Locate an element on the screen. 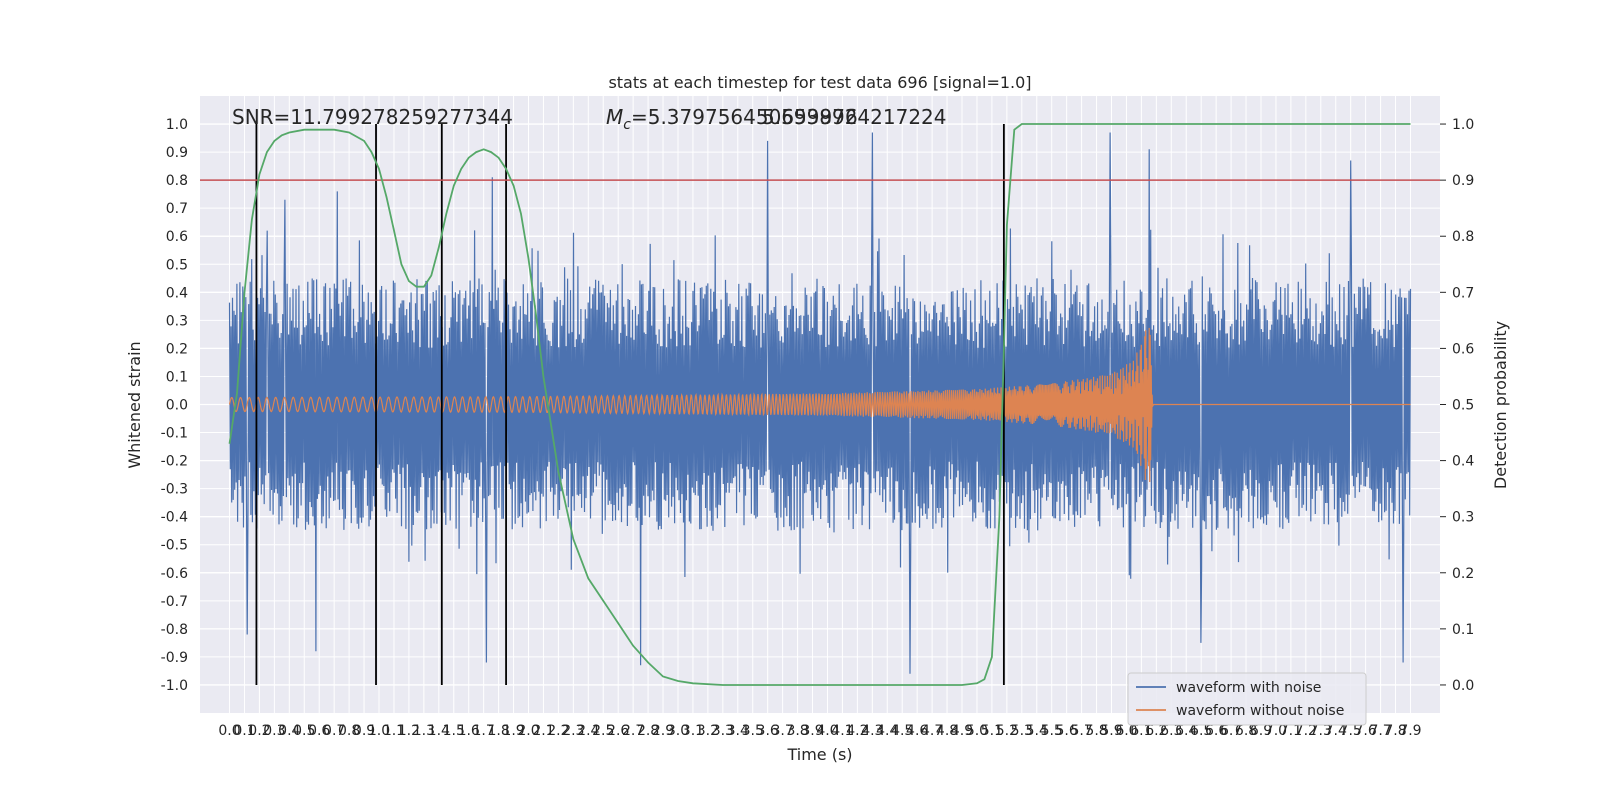 Image resolution: width=1600 pixels, height=800 pixels. y-right-tick-label: 0.7 is located at coordinates (1463, 293).